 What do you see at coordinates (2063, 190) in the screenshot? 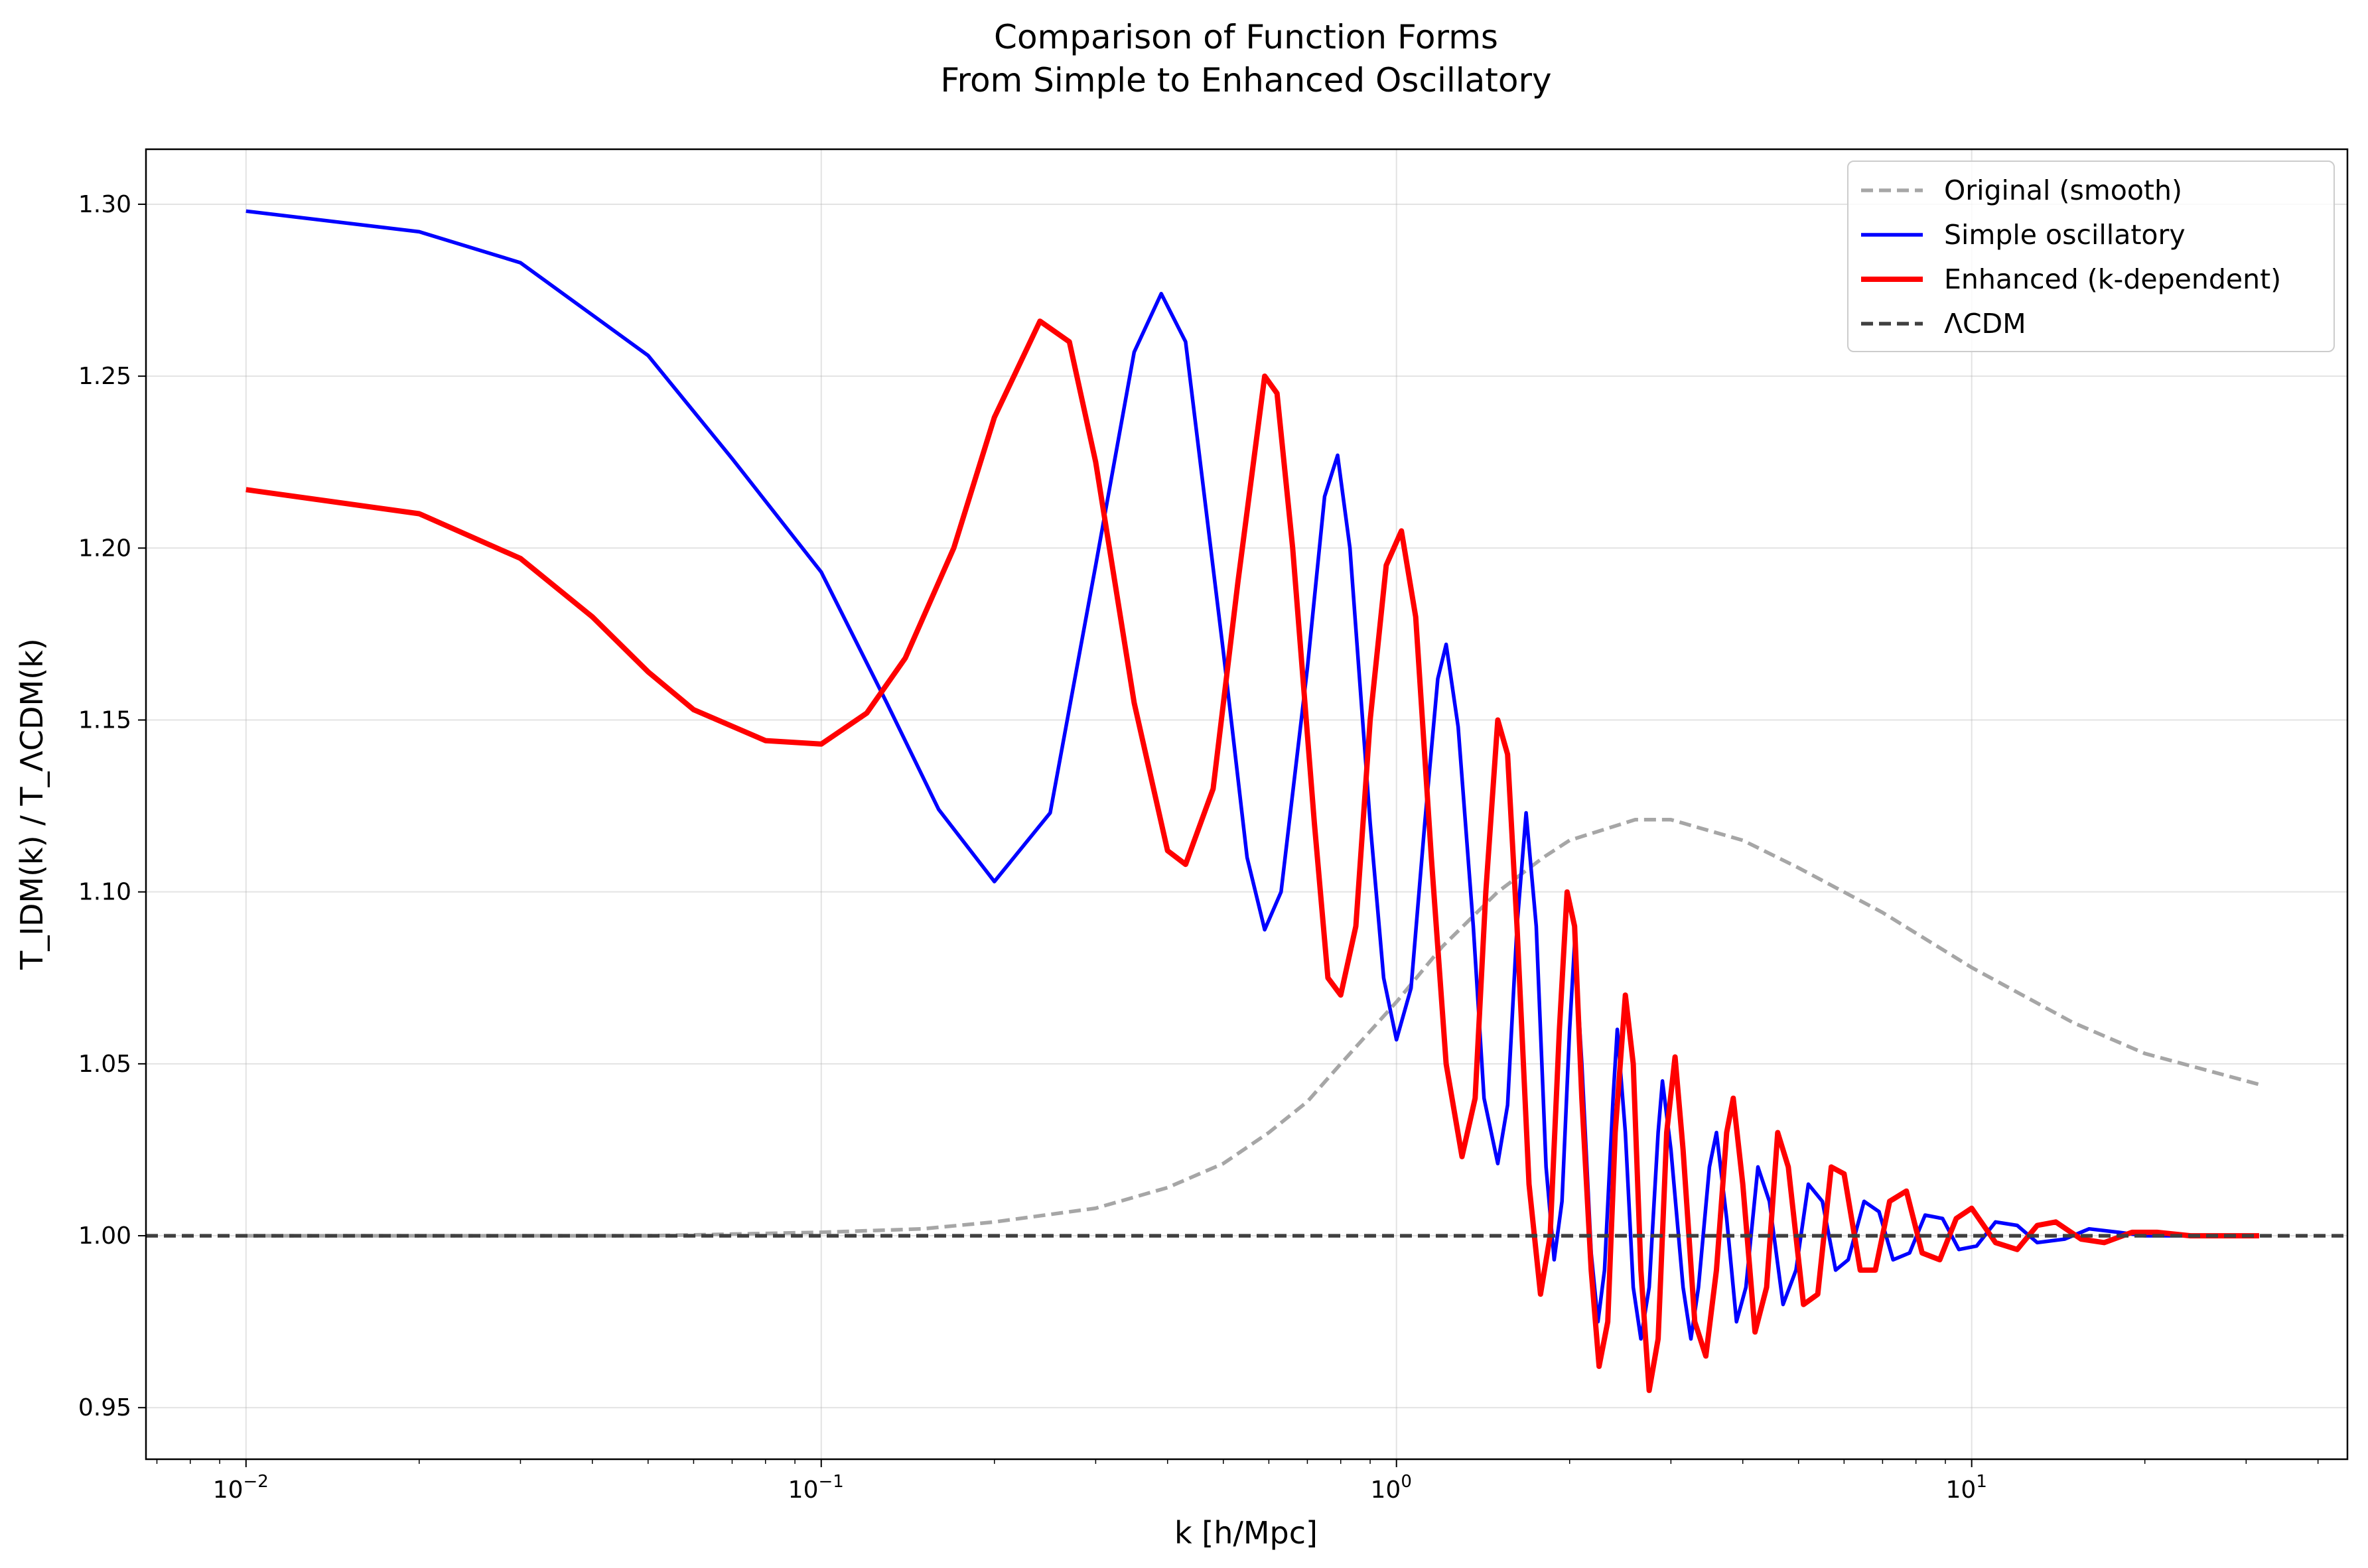
I see `legend-label: Original (smooth)` at bounding box center [2063, 190].